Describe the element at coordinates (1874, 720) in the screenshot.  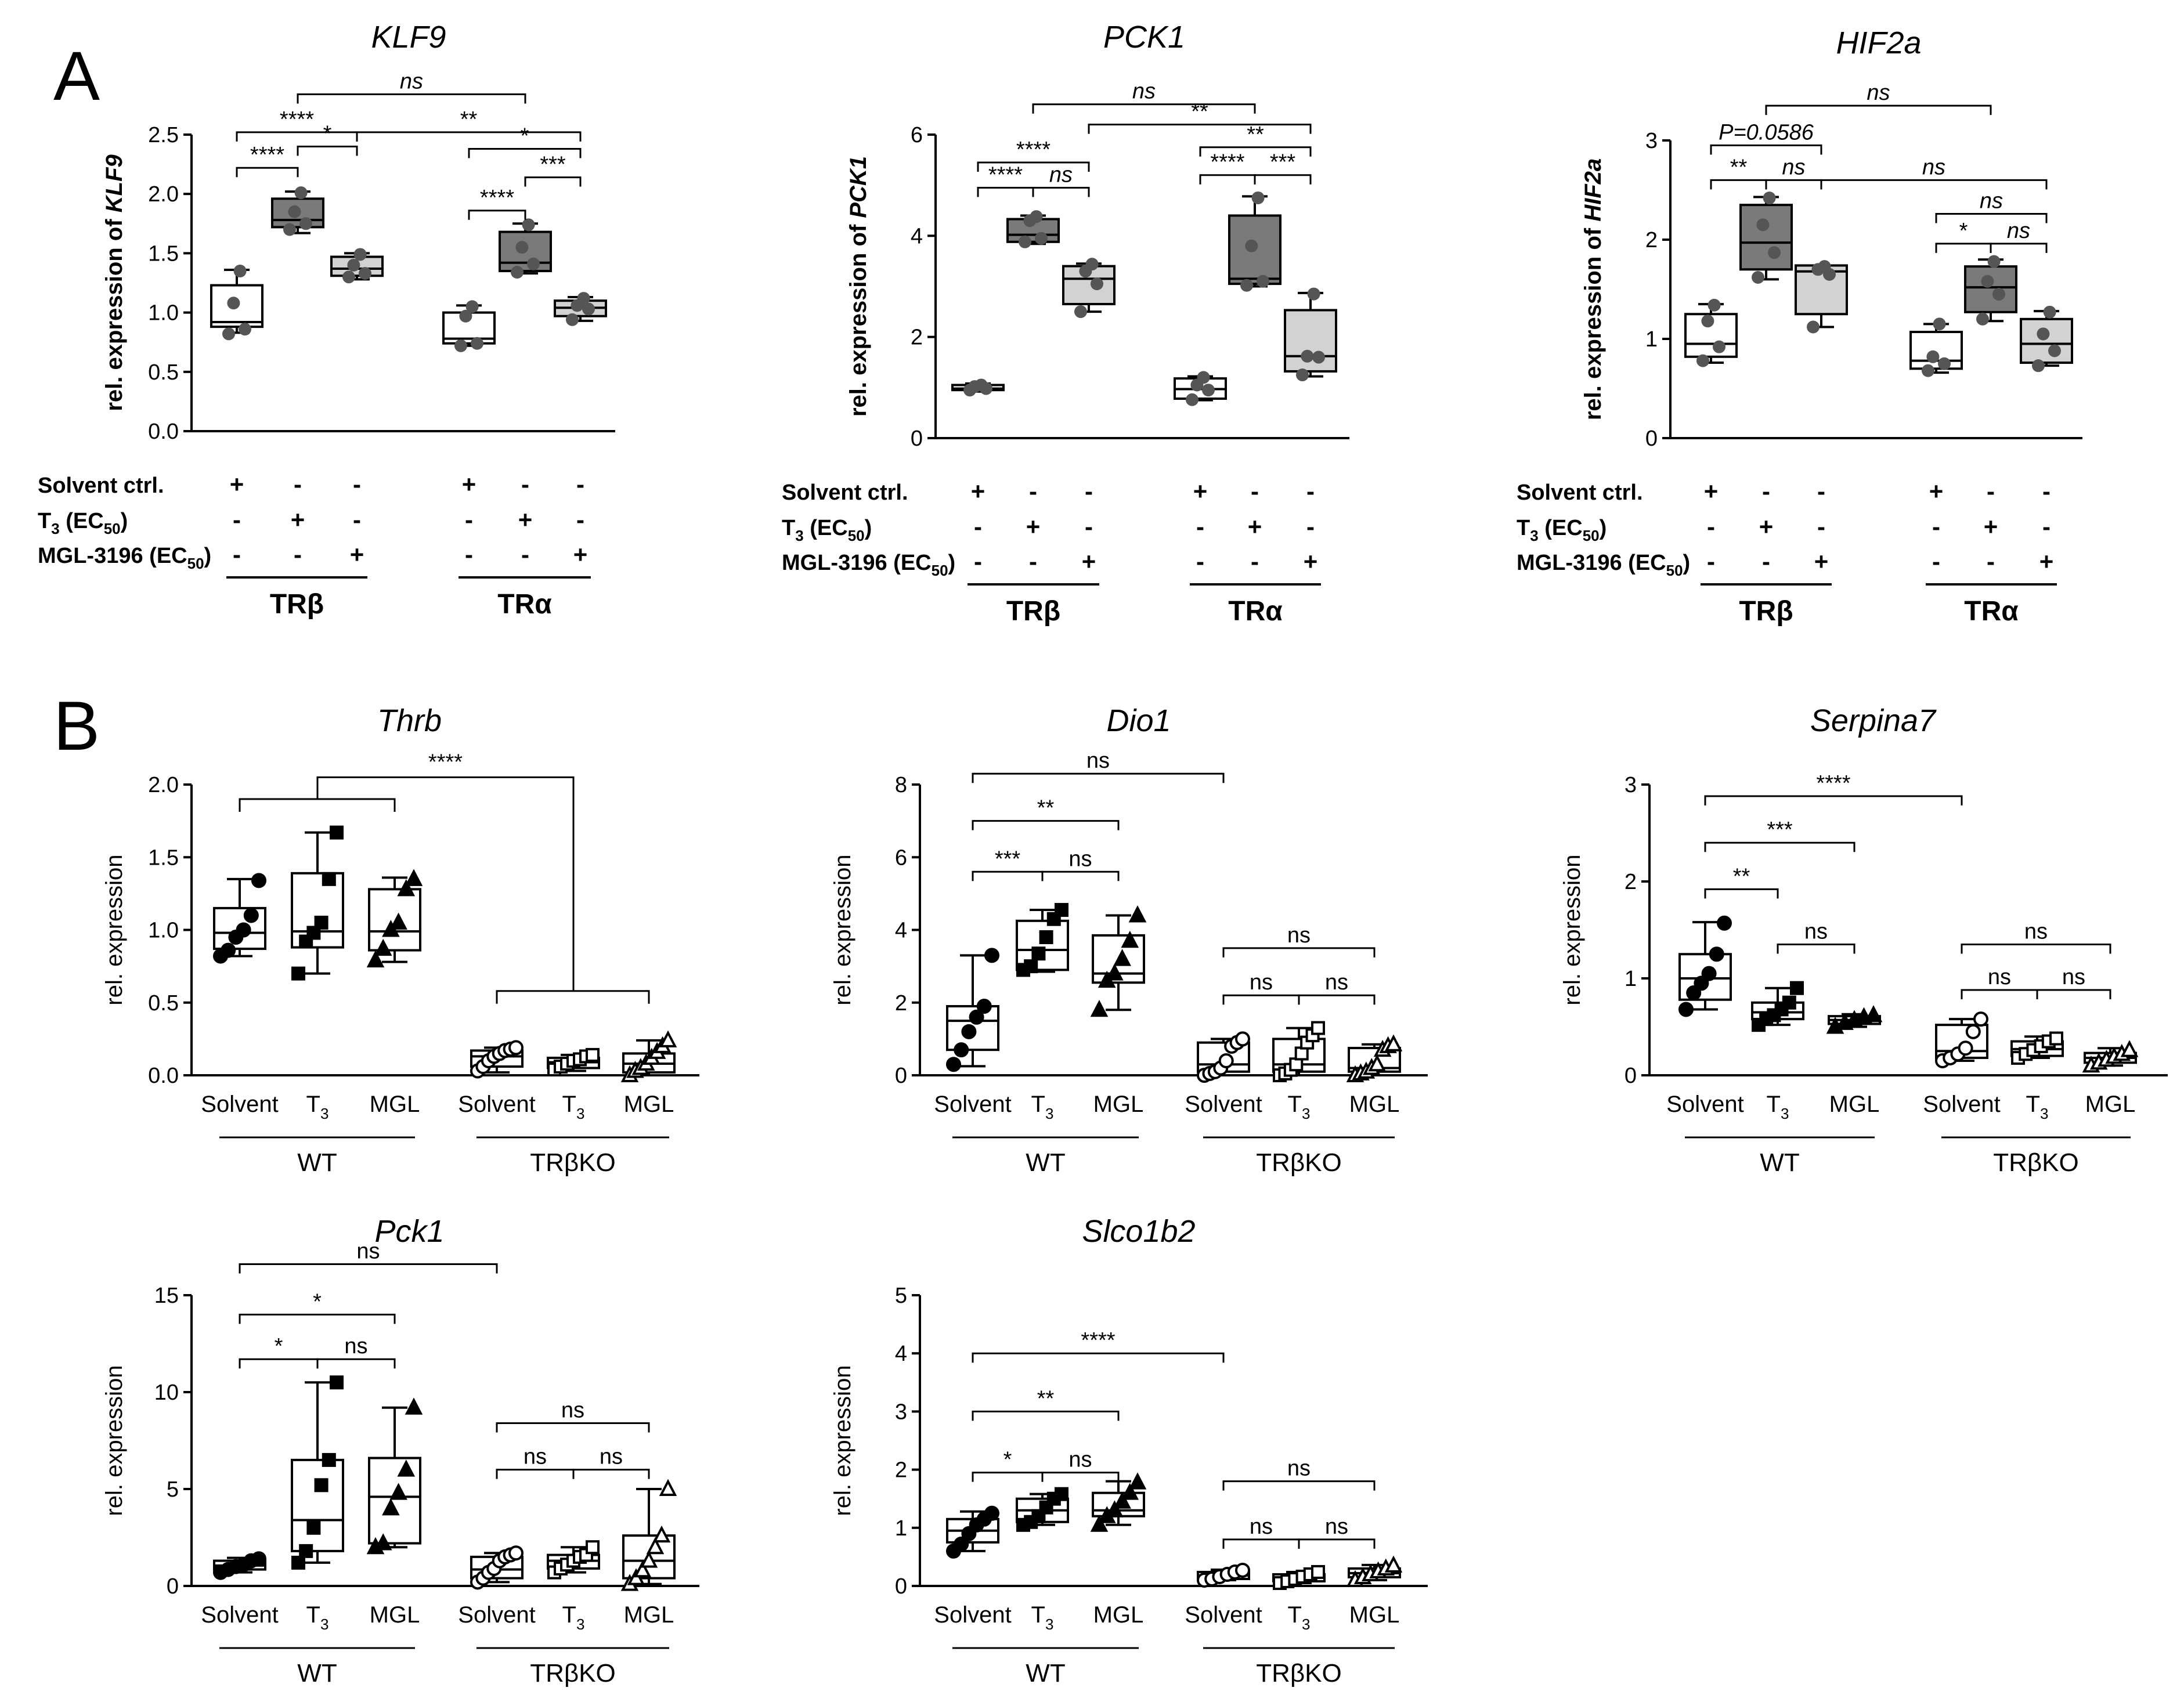
I see `chart-title: Serpina7` at that location.